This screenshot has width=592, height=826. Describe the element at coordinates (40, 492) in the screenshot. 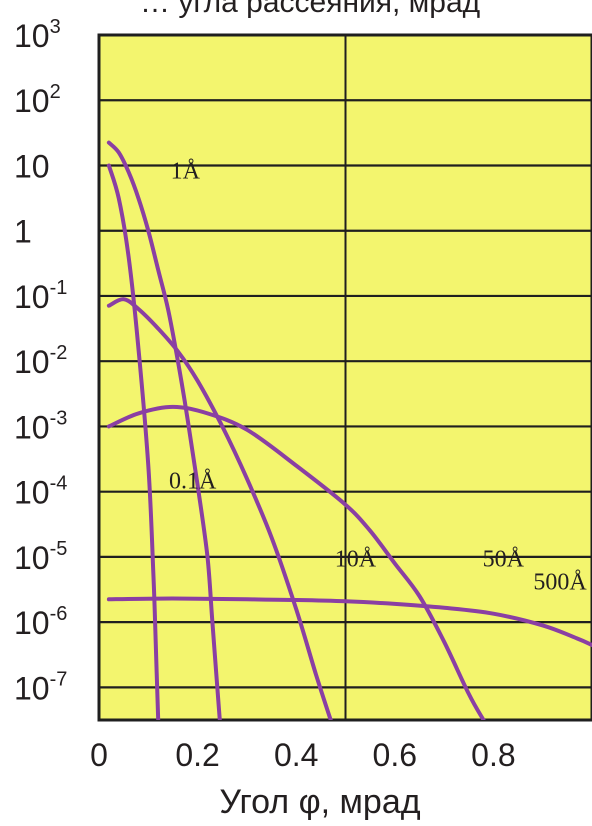

I see `y-tick-label: 10⁻⁴` at that location.